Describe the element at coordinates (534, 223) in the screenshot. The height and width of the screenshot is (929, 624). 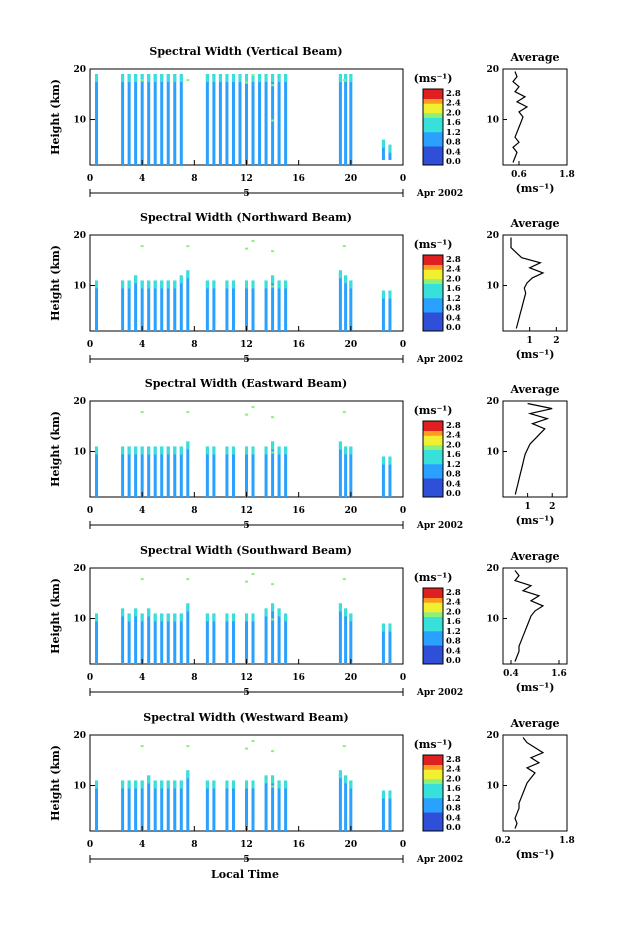
I see `average-title: Average` at that location.